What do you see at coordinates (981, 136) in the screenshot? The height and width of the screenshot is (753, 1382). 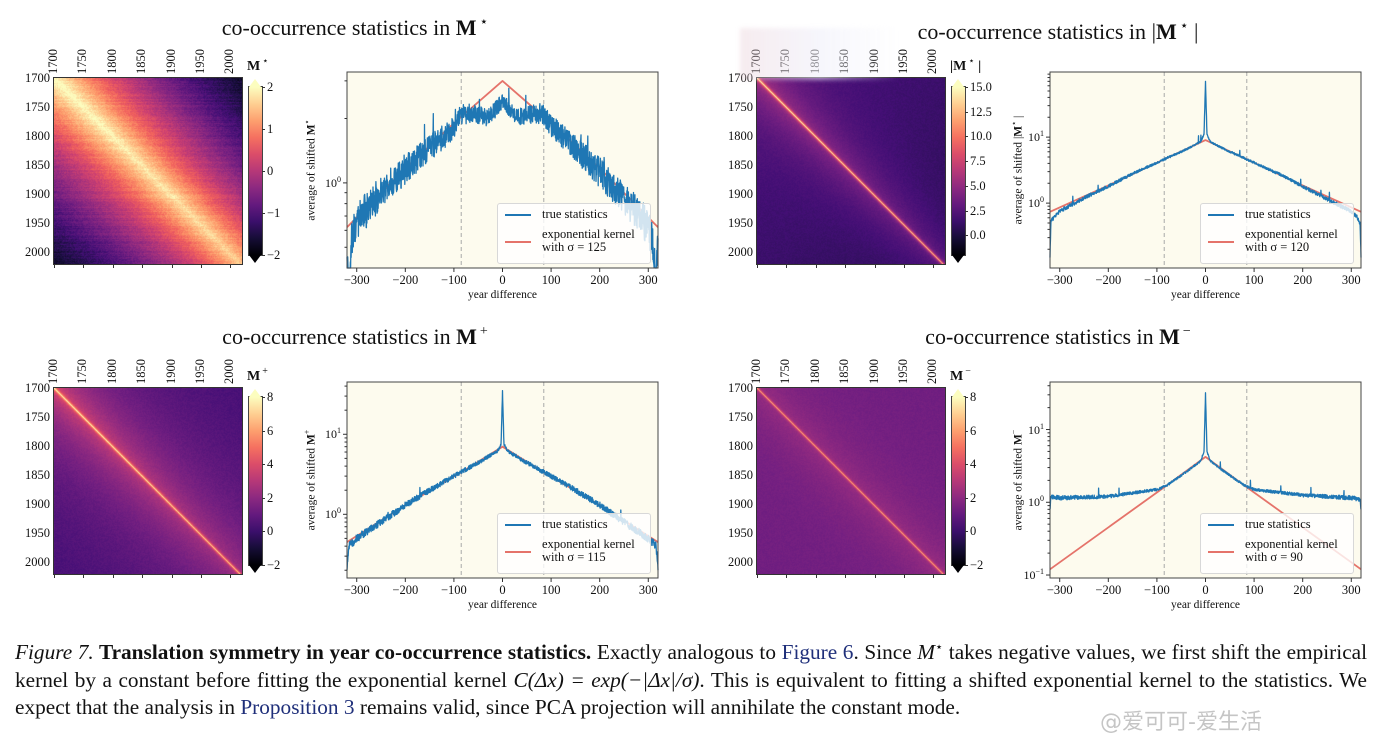 I see `colorbar-tick-label: 10.0` at bounding box center [981, 136].